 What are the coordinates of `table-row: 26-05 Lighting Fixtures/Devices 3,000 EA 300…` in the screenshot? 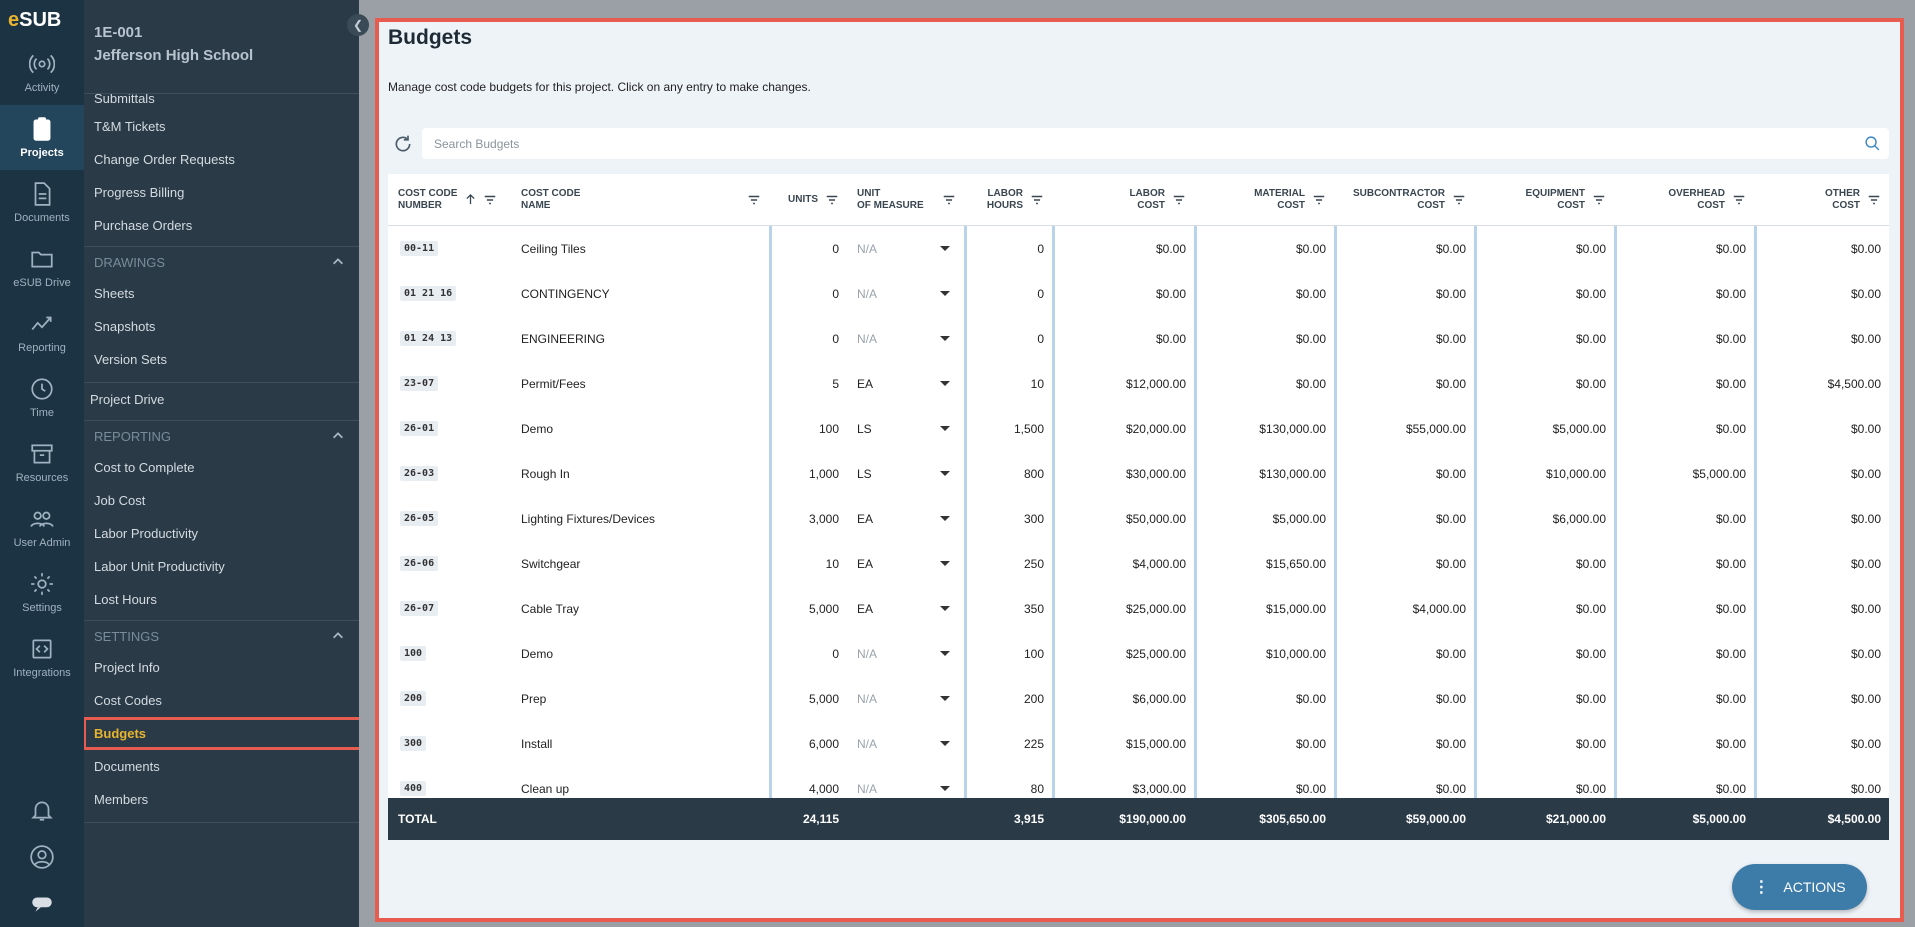 It's located at (1138, 518).